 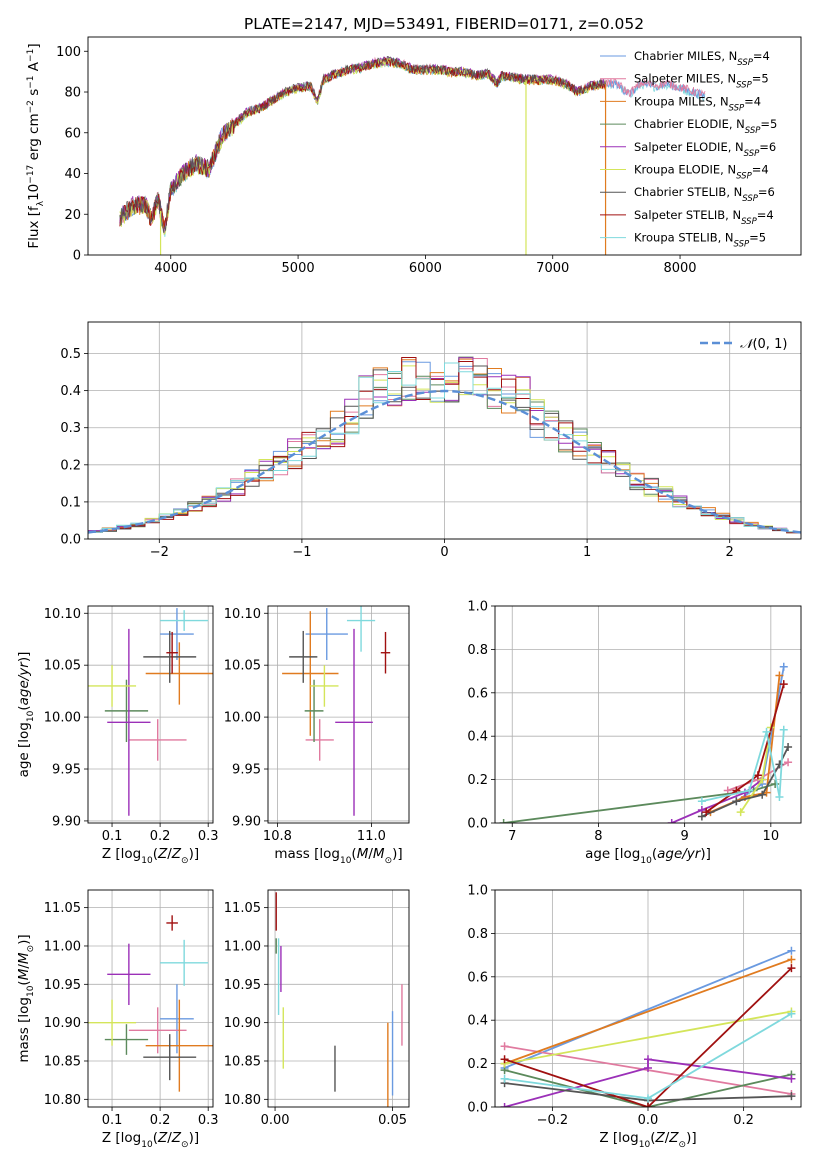 I want to click on y-tick-label: 9.90, so click(x=66, y=821).